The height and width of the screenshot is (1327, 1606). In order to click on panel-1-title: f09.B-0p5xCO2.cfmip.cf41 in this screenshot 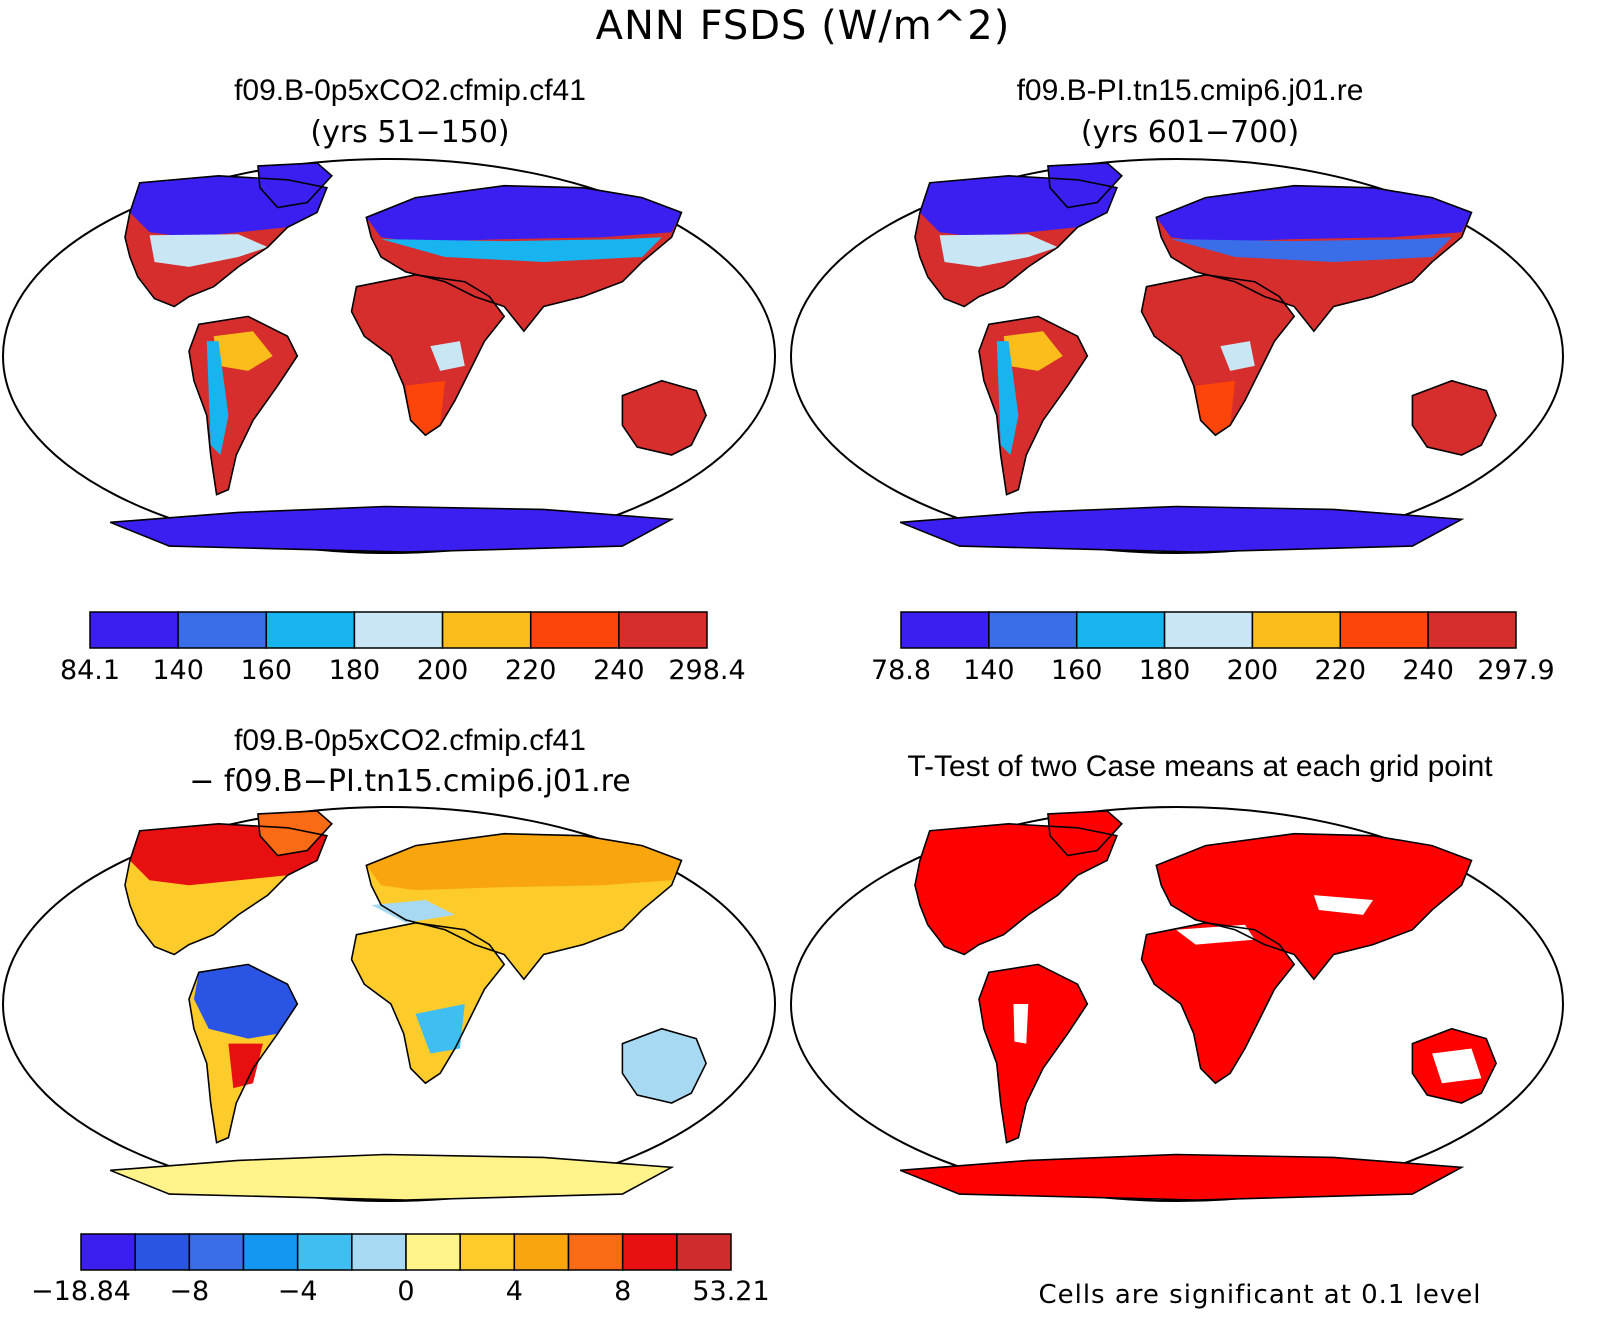, I will do `click(410, 90)`.